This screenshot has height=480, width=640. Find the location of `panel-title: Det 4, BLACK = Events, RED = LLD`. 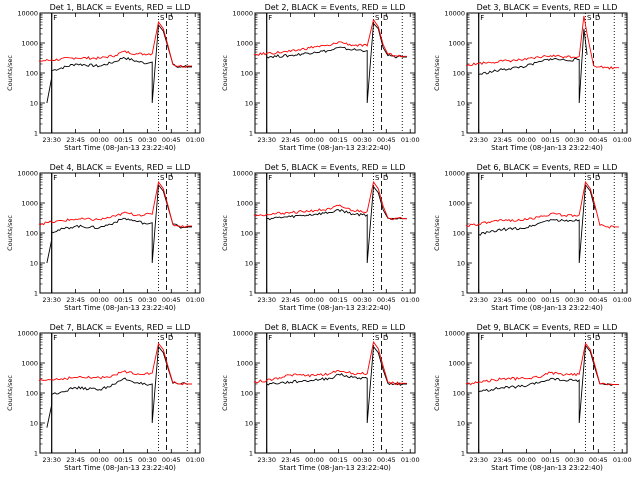

panel-title: Det 4, BLACK = Events, RED = LLD is located at coordinates (120, 167).